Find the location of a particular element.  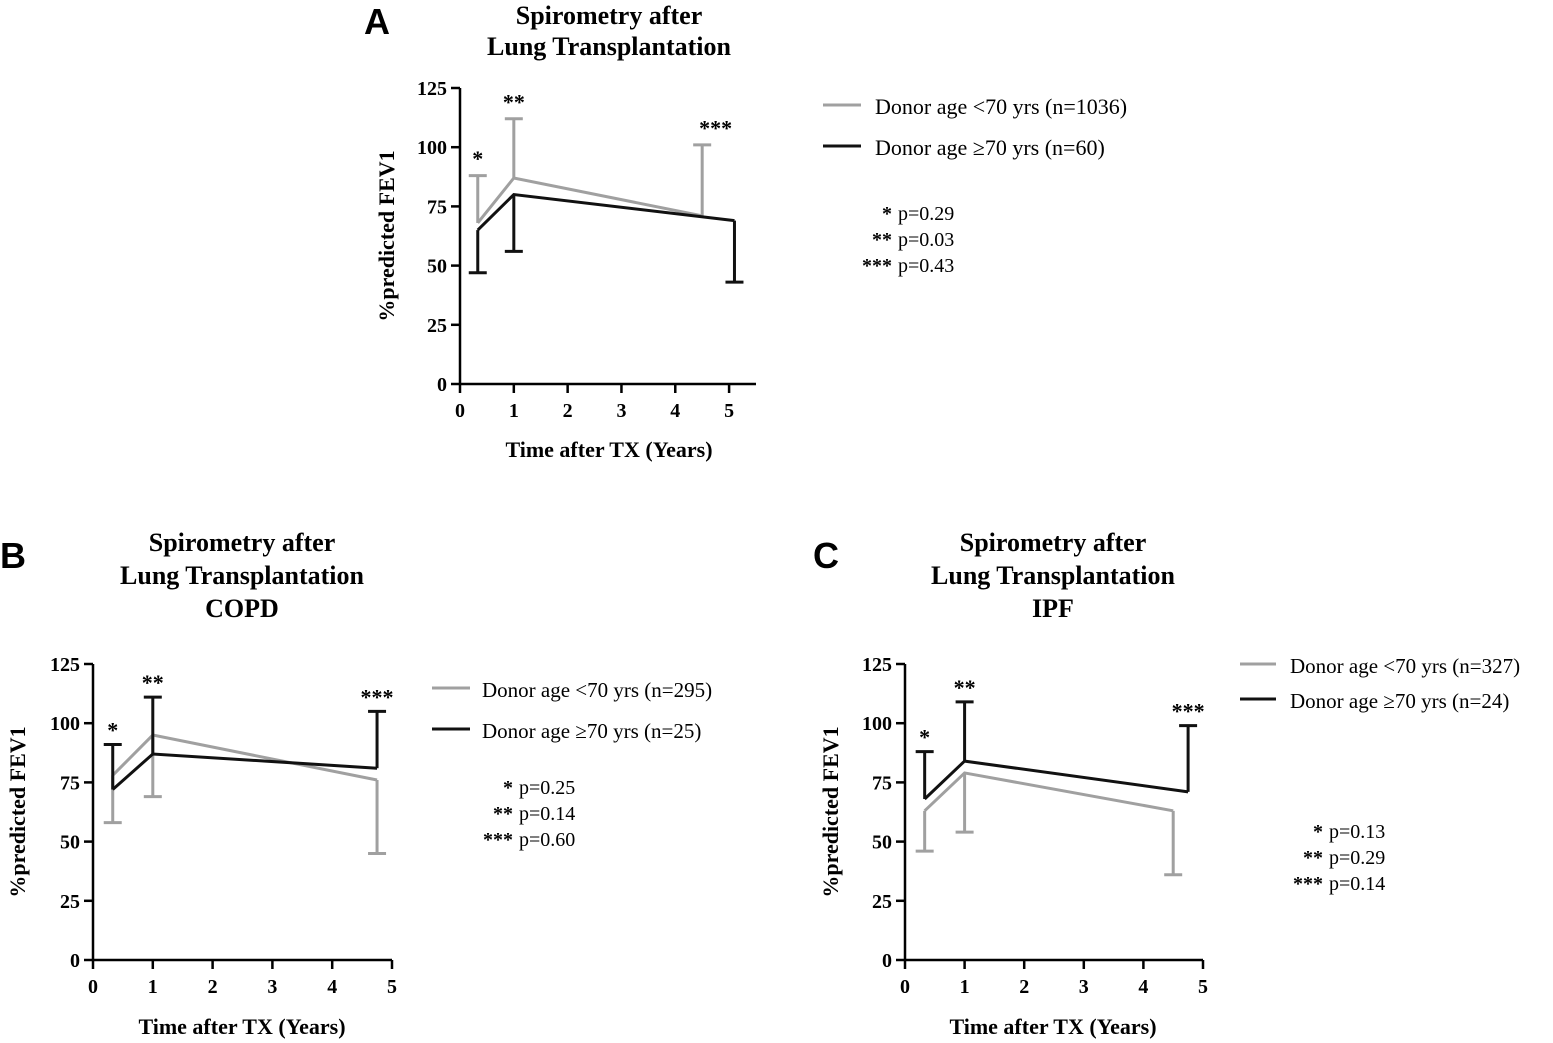

pvalue-text: p=0.60 is located at coordinates (547, 840).